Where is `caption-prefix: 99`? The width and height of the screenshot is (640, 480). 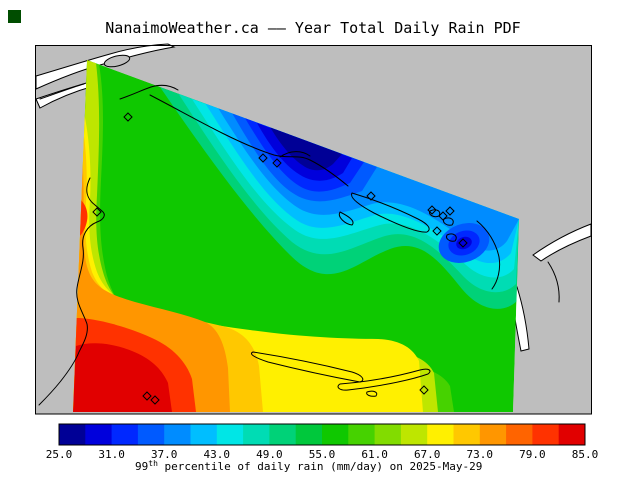
caption-prefix: 99 is located at coordinates (141, 466).